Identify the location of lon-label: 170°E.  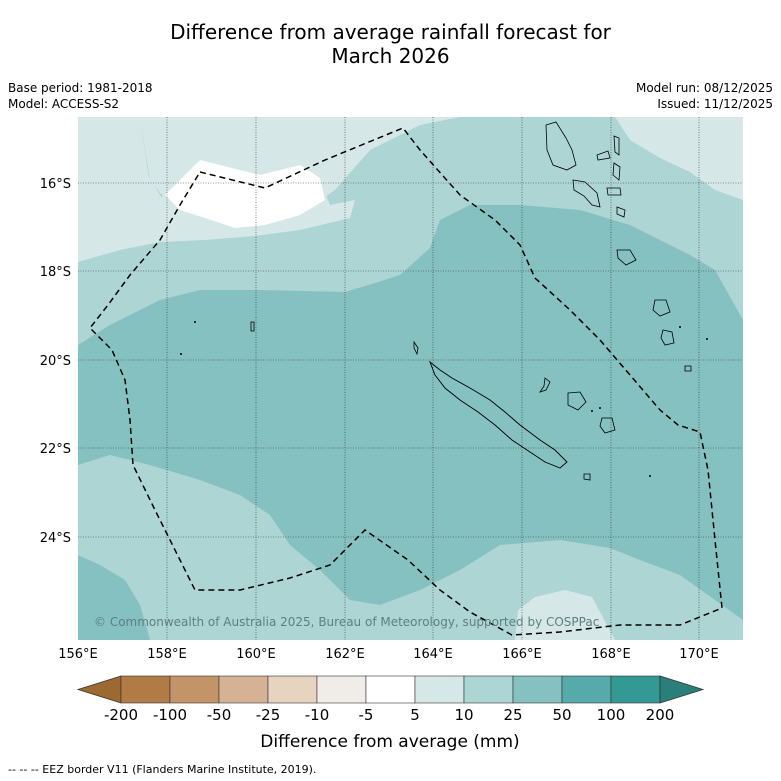
(699, 654).